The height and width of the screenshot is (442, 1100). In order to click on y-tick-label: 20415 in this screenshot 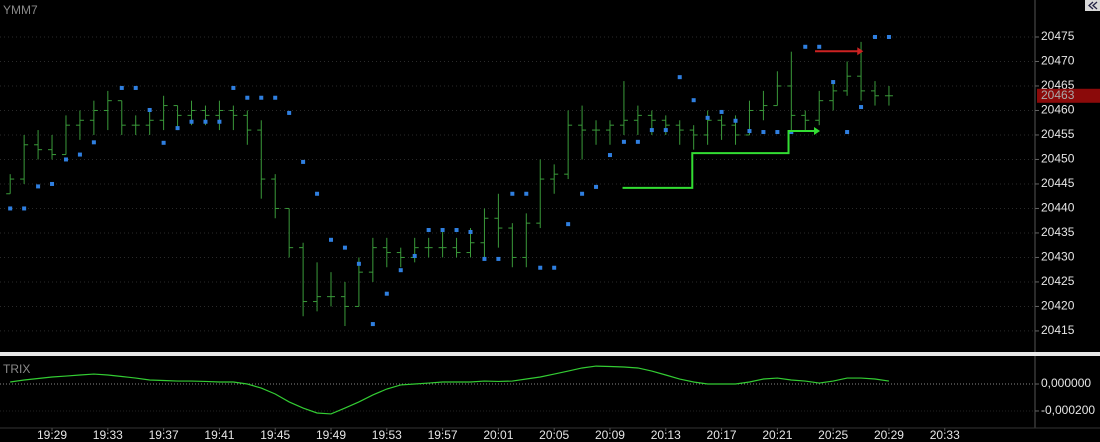, I will do `click(1058, 330)`.